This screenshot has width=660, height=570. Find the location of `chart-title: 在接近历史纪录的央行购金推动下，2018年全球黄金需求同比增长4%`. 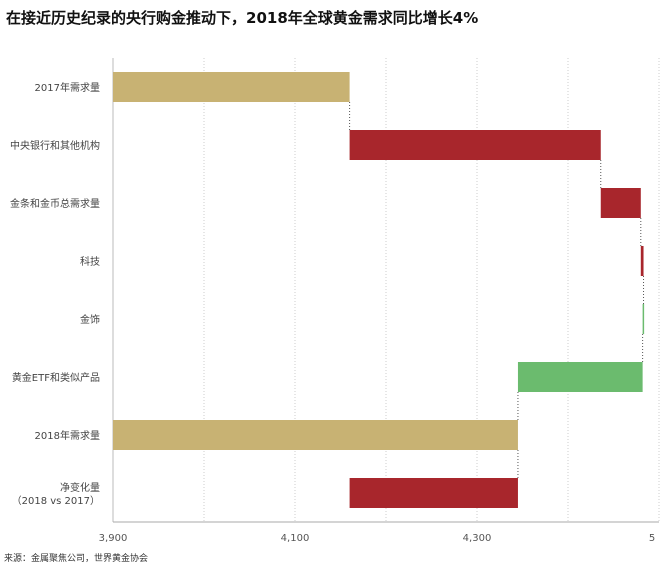

chart-title: 在接近历史纪录的央行购金推动下，2018年全球黄金需求同比增长4% is located at coordinates (242, 18).